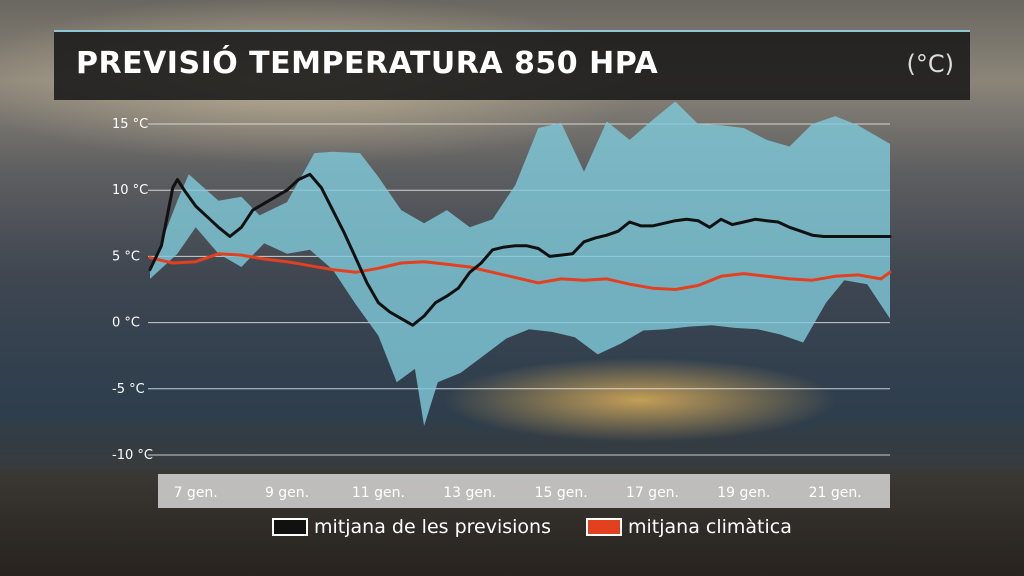 The height and width of the screenshot is (576, 1024). What do you see at coordinates (132, 455) in the screenshot?
I see `y-tick-label-5: -10 °C` at bounding box center [132, 455].